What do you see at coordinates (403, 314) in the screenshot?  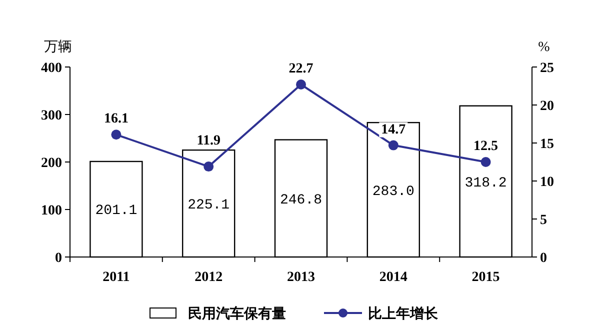 I see `legend-label: 比上年增长` at bounding box center [403, 314].